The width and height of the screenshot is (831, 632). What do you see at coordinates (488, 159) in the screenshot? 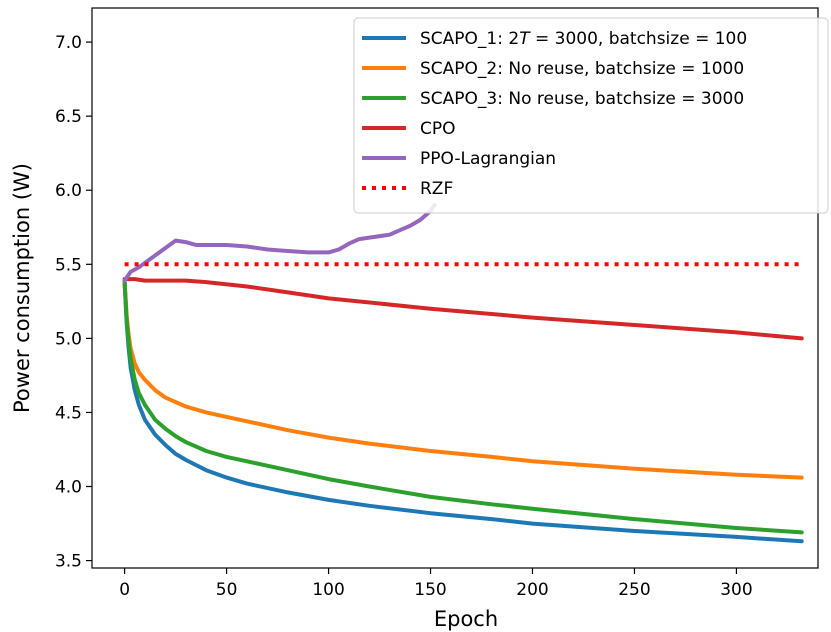
I see `legend-label: PPO-Lagrangian` at bounding box center [488, 159].